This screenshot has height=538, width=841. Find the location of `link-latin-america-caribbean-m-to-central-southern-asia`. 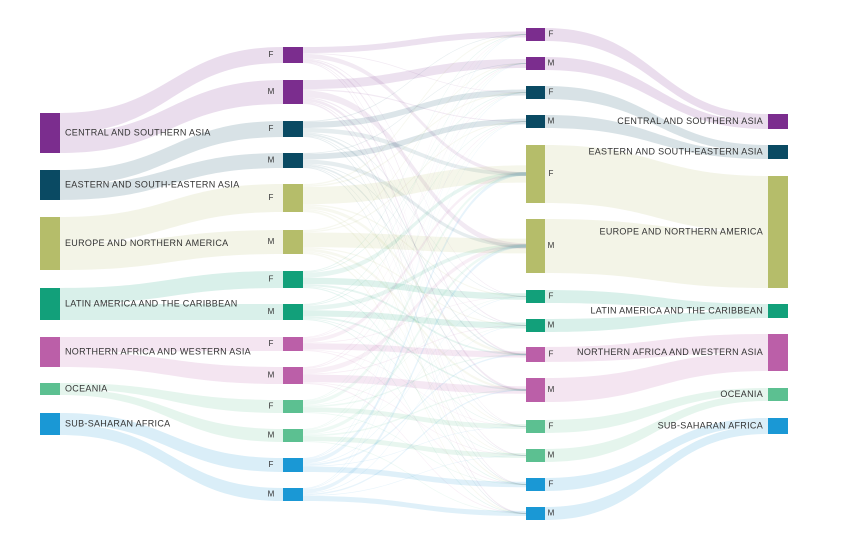

link-latin-america-caribbean-m-to-central-southern-asia is located at coordinates (414, 184).